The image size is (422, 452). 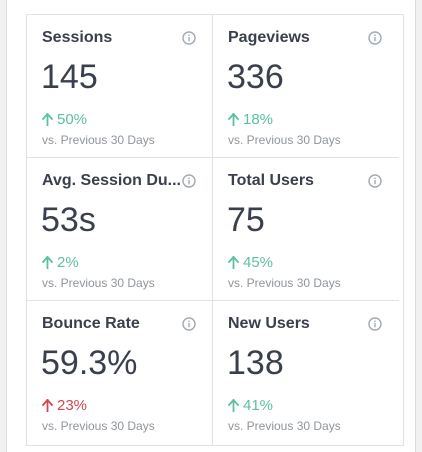 I want to click on stat-change: 23%, so click(x=64, y=405).